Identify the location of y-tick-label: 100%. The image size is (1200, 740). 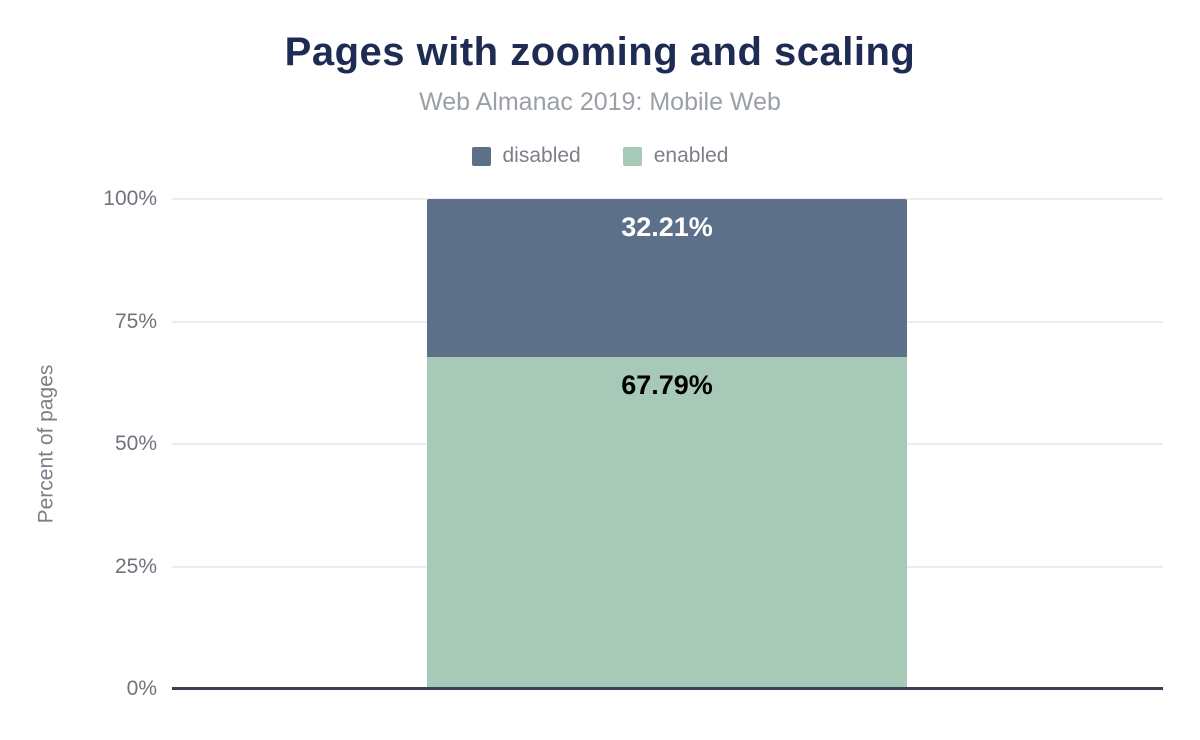
(130, 198).